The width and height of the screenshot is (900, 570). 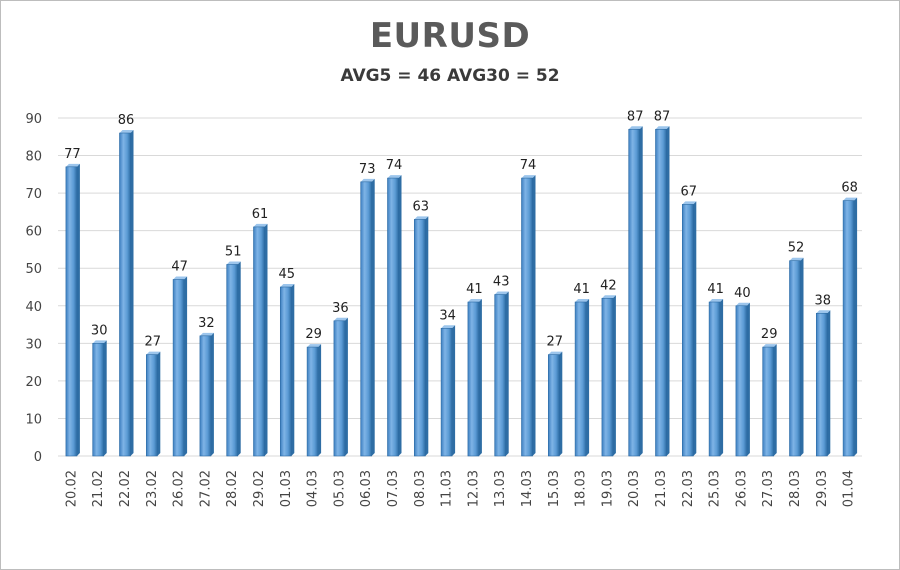 I want to click on x-tick-label: 25.03, so click(x=715, y=488).